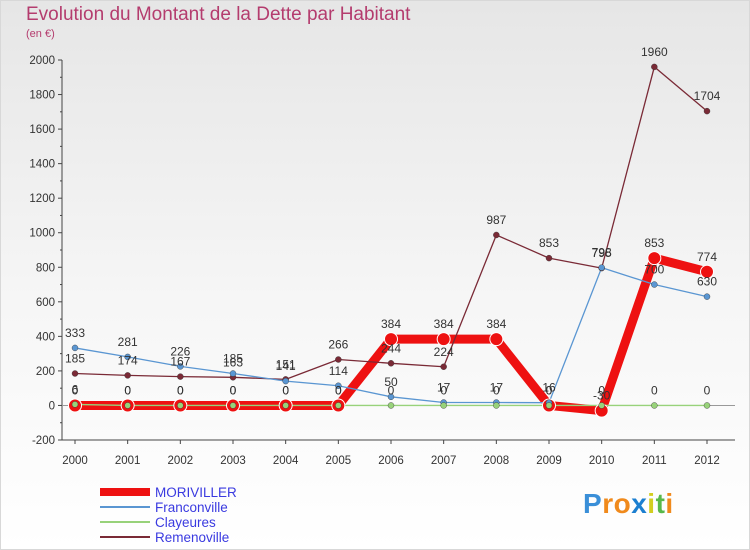 Image resolution: width=750 pixels, height=550 pixels. Describe the element at coordinates (602, 253) in the screenshot. I see `data-label: 798` at that location.